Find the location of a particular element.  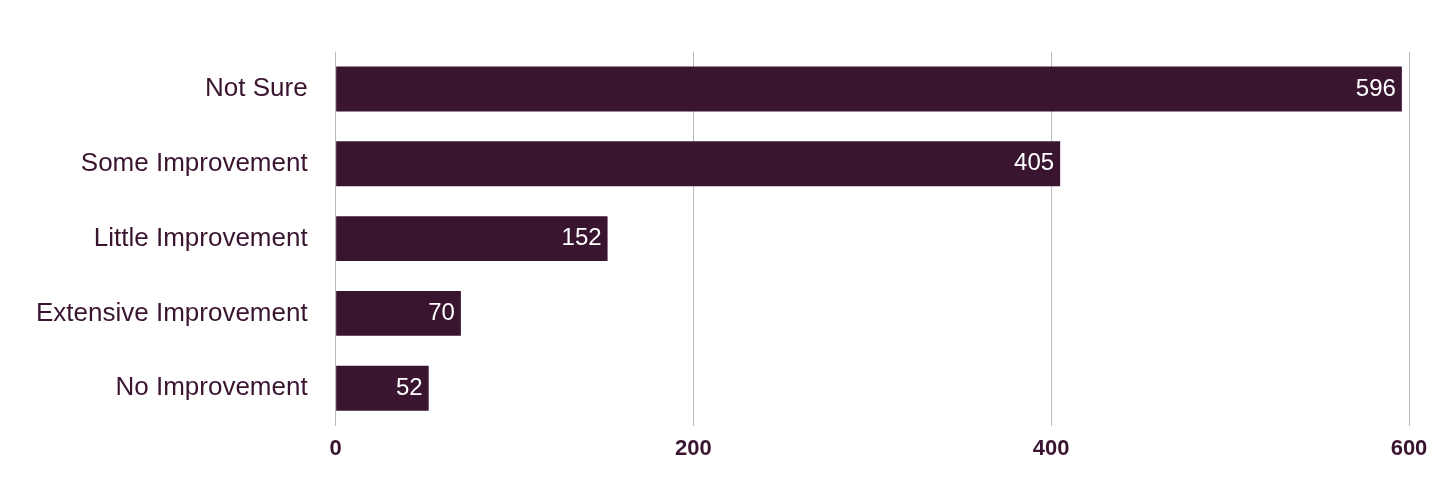

x-tick-label: 600 is located at coordinates (1409, 447).